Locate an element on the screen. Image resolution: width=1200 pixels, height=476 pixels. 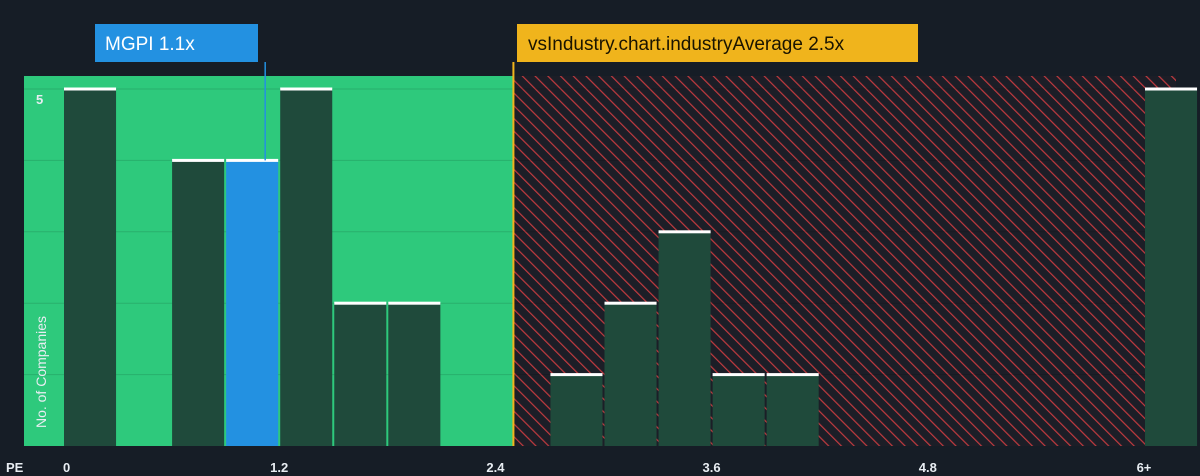
x-axis-label: PE is located at coordinates (15, 467).